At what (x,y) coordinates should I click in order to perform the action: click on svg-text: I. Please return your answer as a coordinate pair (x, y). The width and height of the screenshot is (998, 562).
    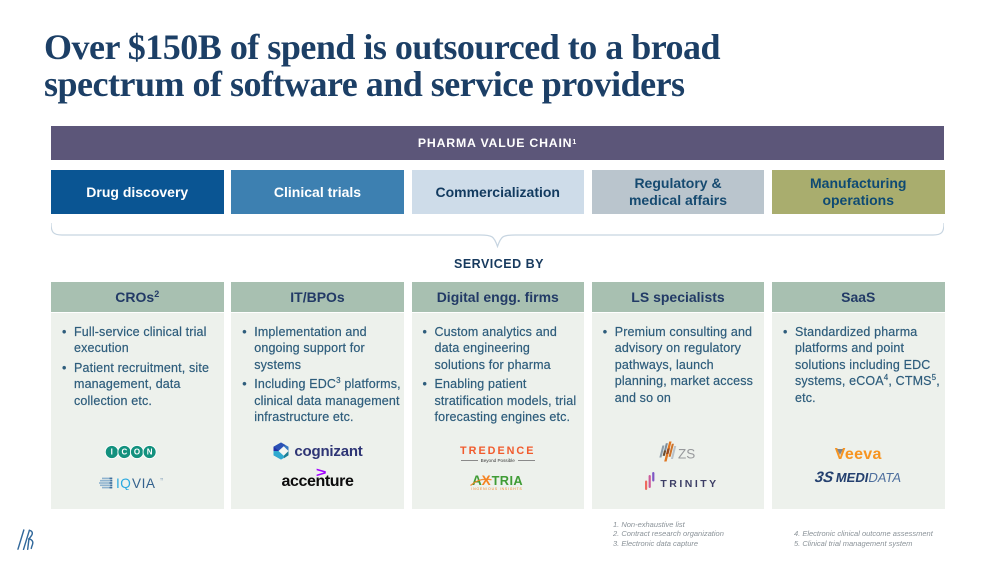
    Looking at the image, I should click on (111, 452).